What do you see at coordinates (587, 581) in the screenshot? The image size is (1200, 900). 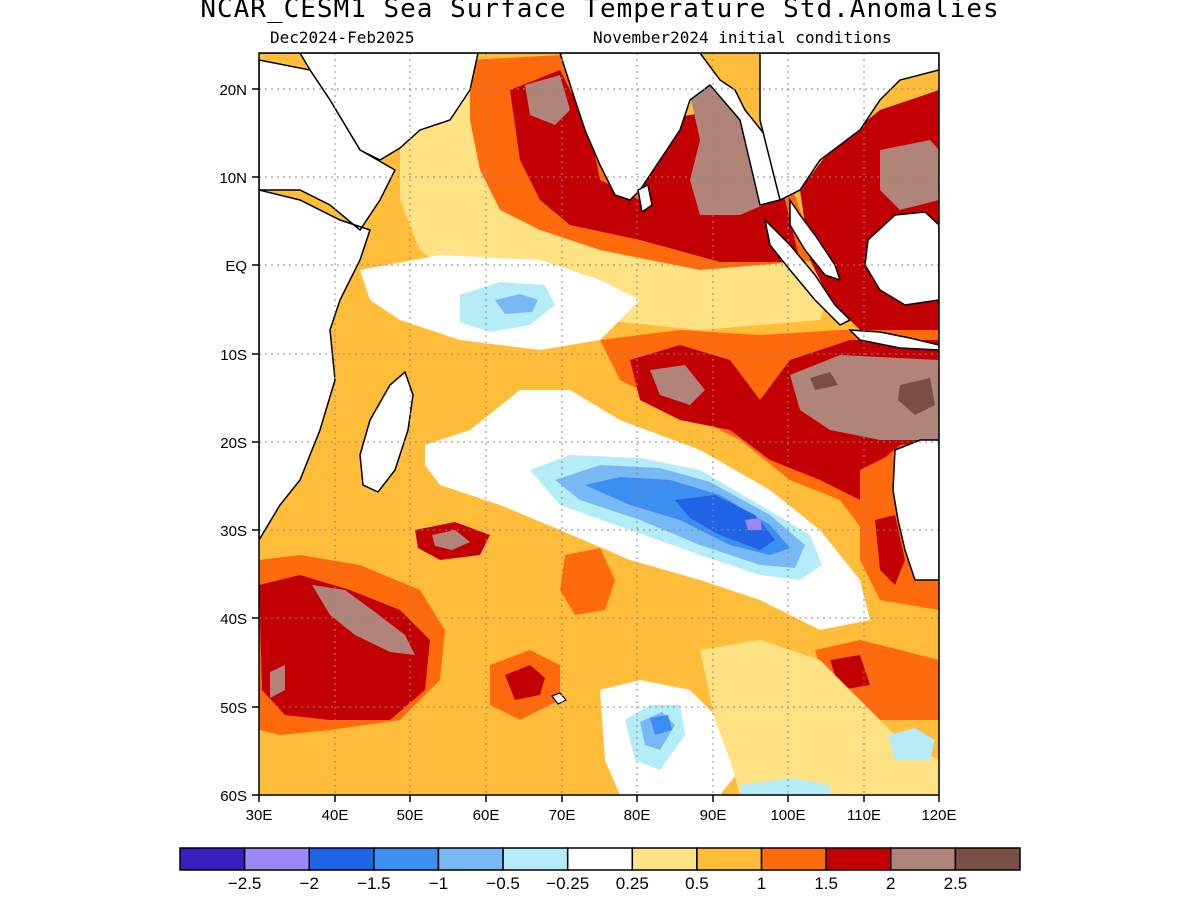 I see `mid-south-warm` at bounding box center [587, 581].